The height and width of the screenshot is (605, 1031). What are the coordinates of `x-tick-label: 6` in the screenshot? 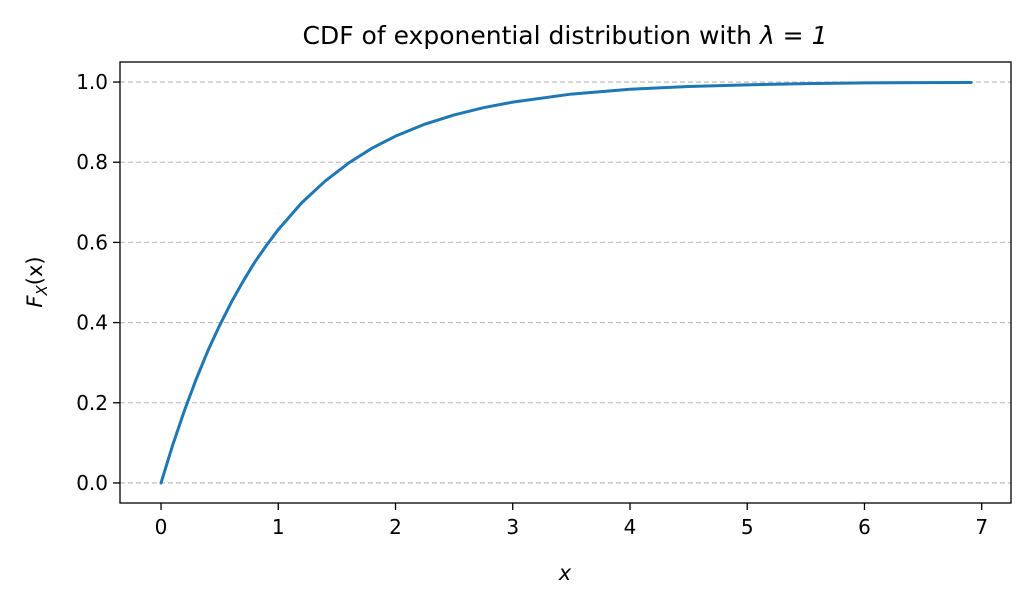 It's located at (864, 527).